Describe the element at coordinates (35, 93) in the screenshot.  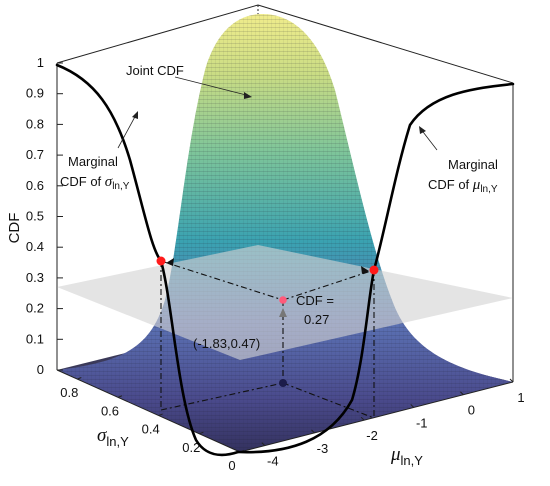
I see `z-tick-label: 0.9` at that location.